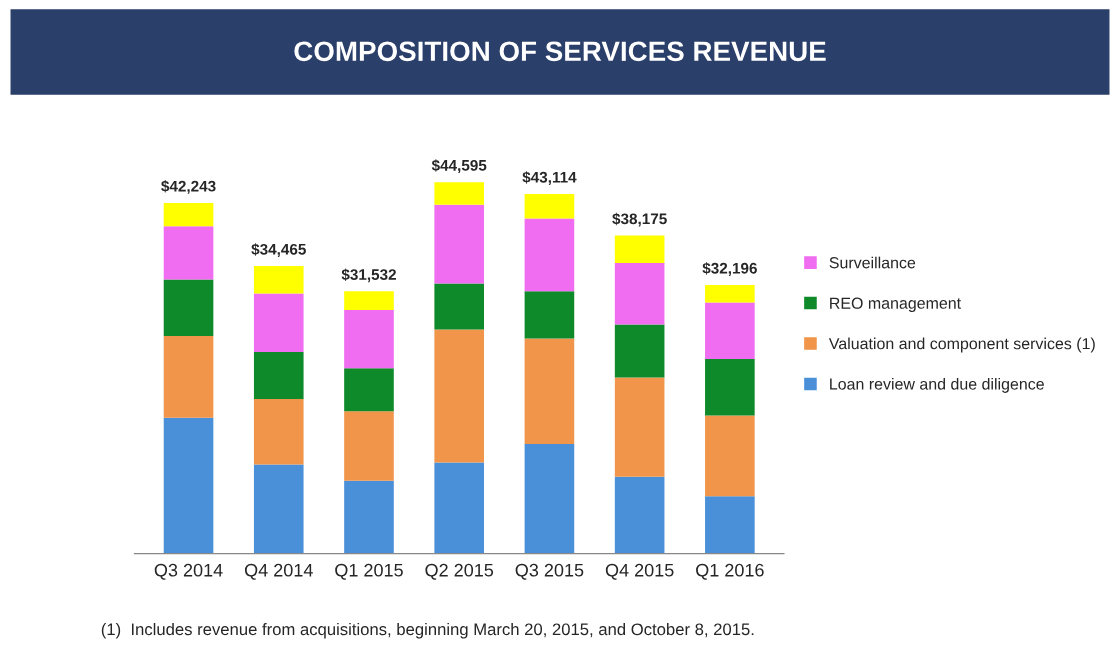 This screenshot has width=1120, height=671. I want to click on x-tick-label: Q2 2015, so click(459, 571).